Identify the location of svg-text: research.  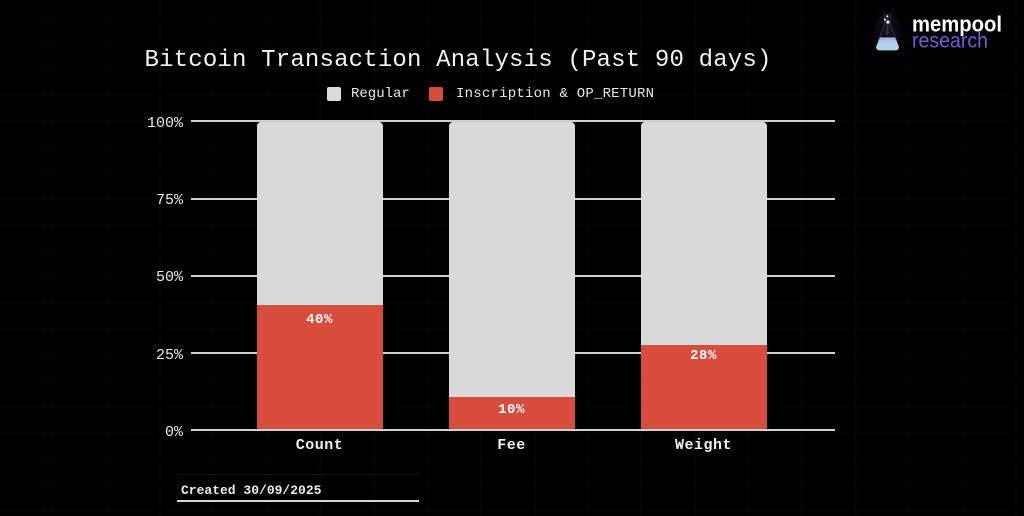
(950, 41).